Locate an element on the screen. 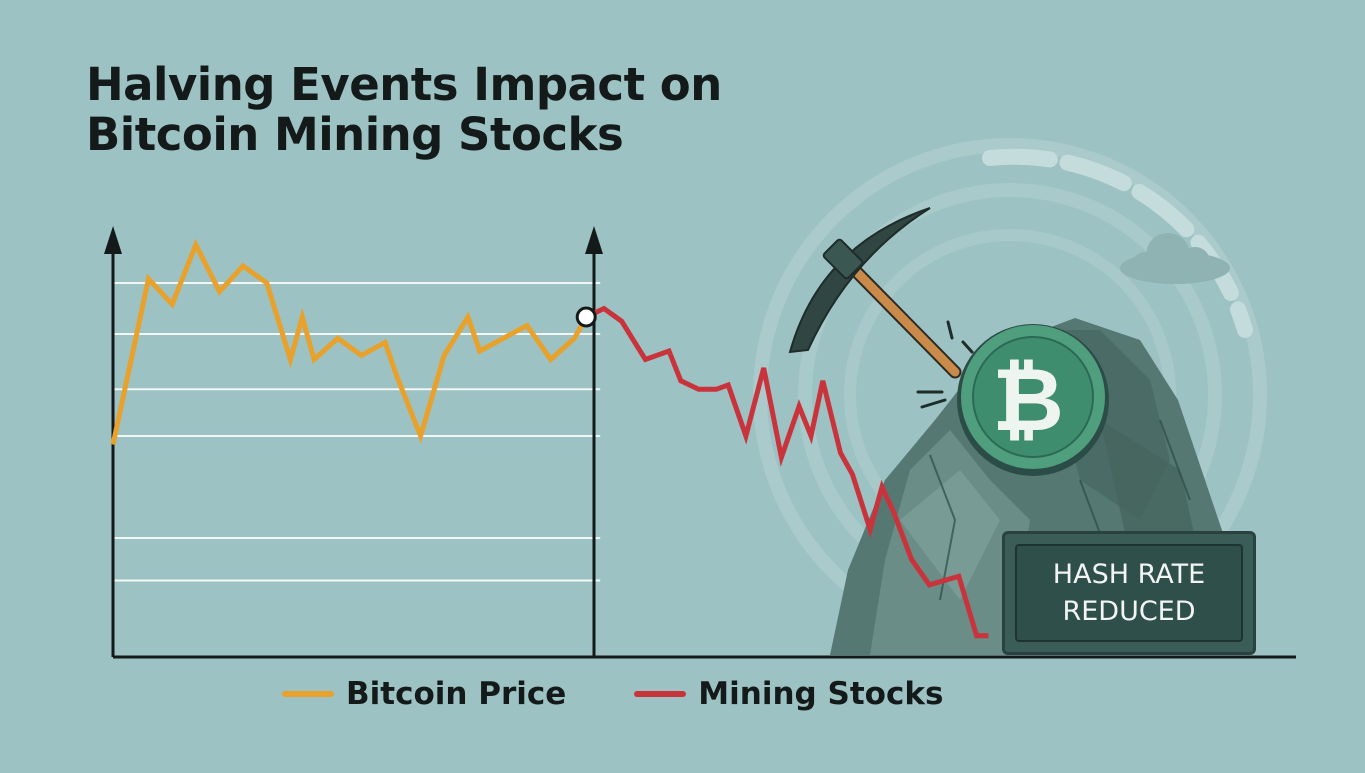 The image size is (1365, 773). bitcoin-coin-icon: ₿ is located at coordinates (1033, 400).